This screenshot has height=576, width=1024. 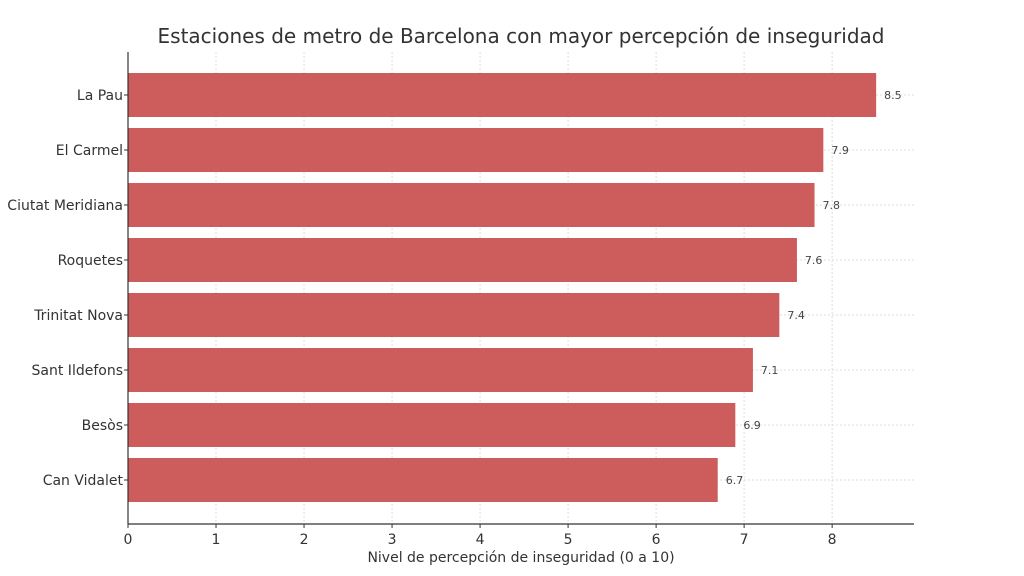 I want to click on x-ticks: 0 1 2 3 4 5 6 7 8, so click(x=480, y=536).